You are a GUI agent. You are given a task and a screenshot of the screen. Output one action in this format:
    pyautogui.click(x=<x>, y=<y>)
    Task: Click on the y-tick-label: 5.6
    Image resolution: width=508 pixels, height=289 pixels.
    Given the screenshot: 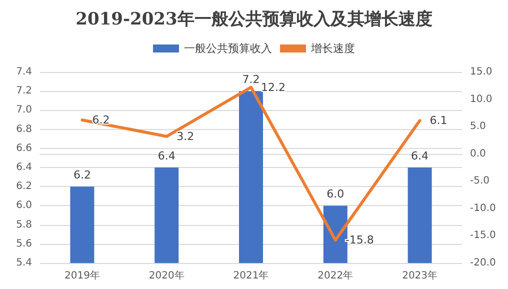 What is the action you would take?
    pyautogui.click(x=24, y=244)
    